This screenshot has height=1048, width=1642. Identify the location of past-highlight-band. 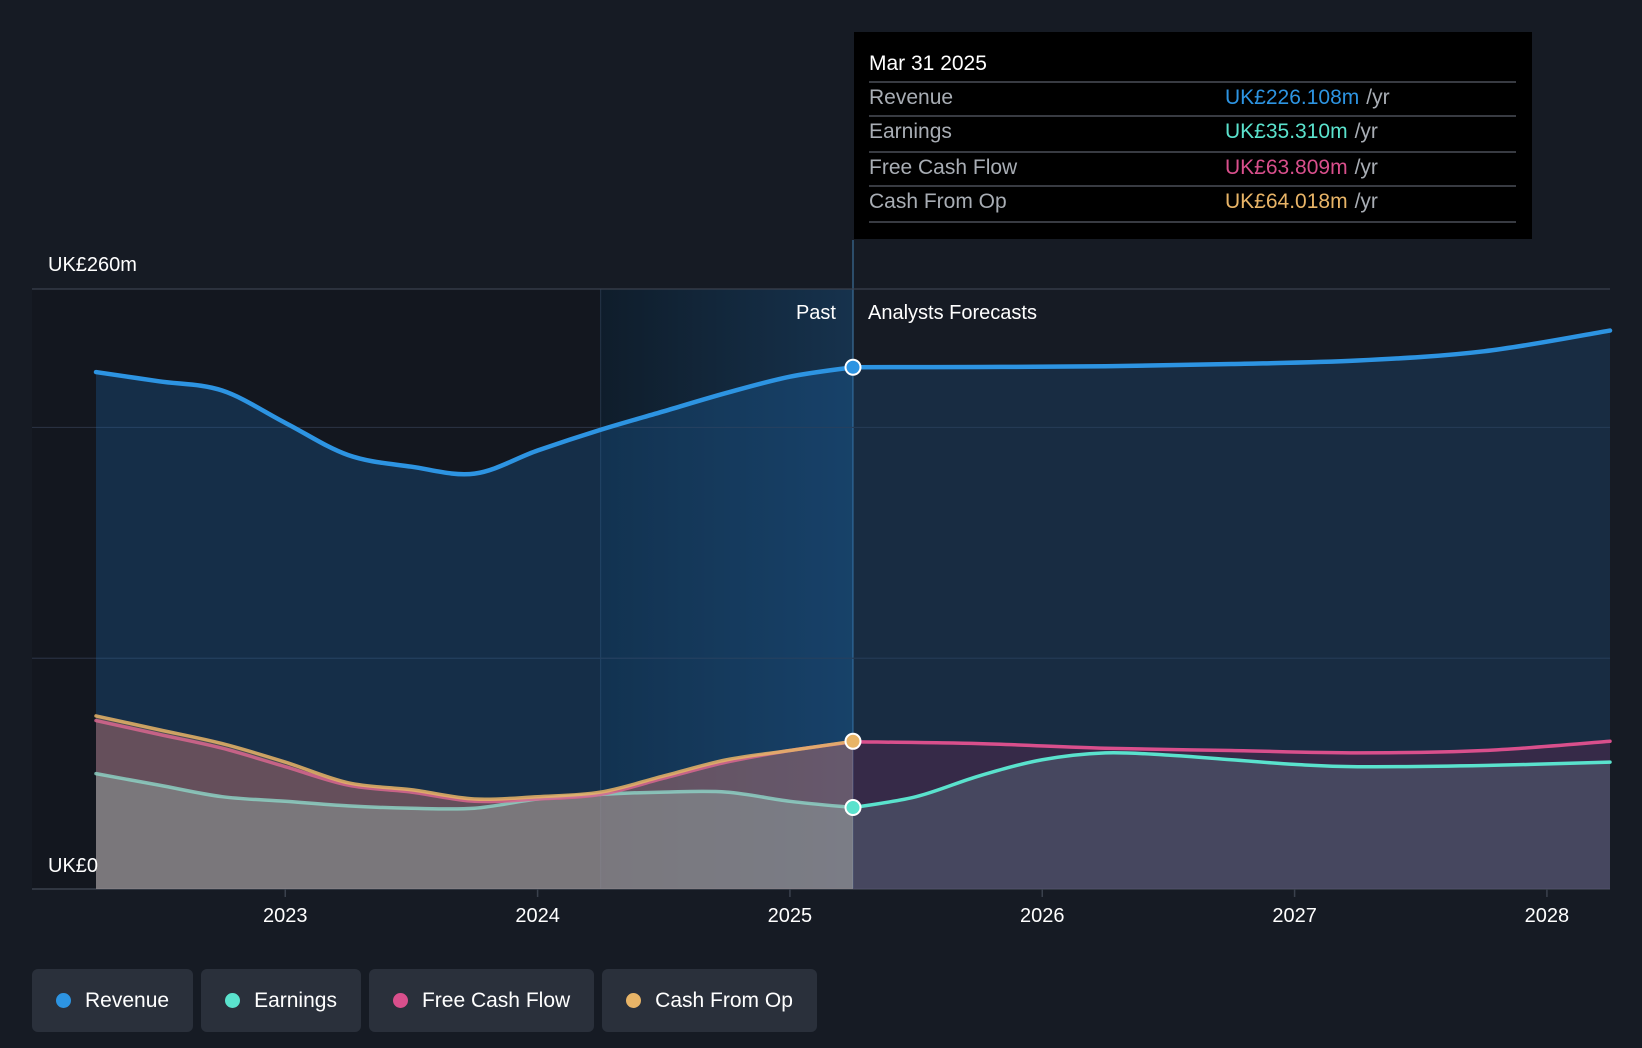
(726, 589).